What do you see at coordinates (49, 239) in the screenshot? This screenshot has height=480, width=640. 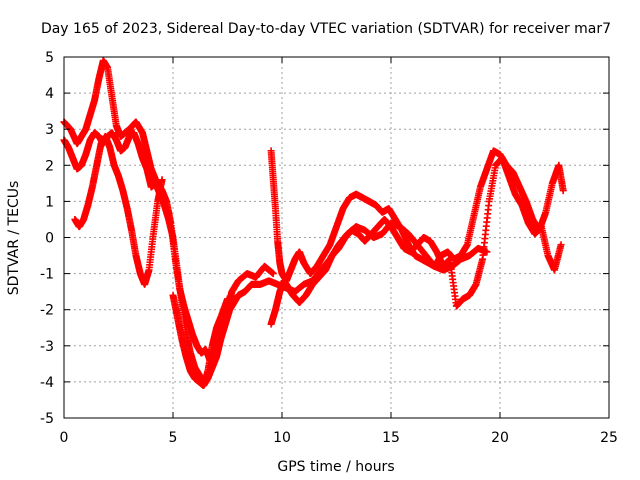 I see `y-tick-label: 0` at bounding box center [49, 239].